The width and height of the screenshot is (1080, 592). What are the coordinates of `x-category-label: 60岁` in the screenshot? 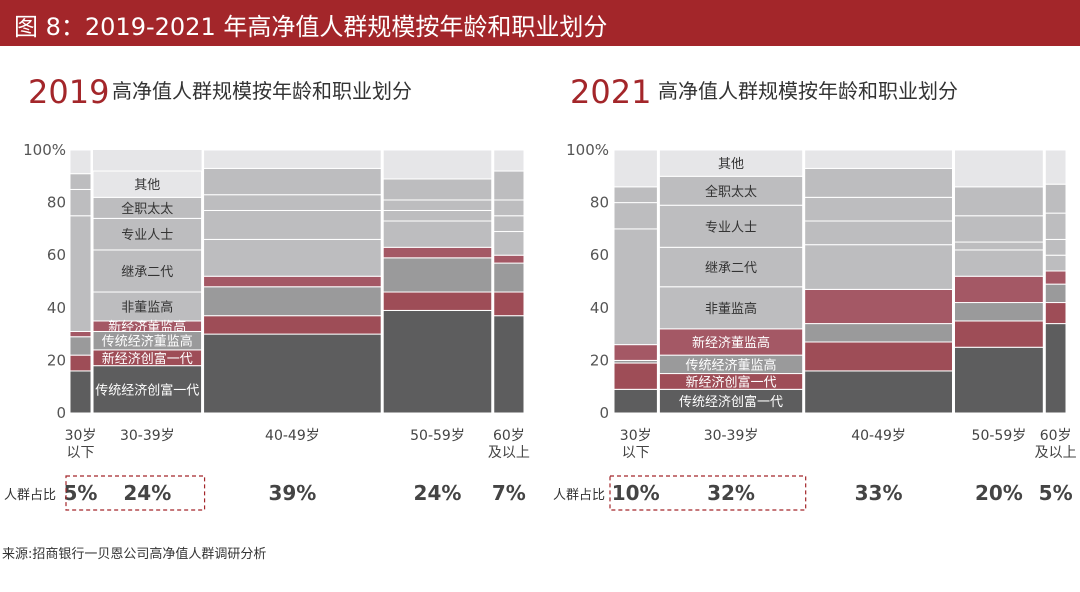 It's located at (1056, 436).